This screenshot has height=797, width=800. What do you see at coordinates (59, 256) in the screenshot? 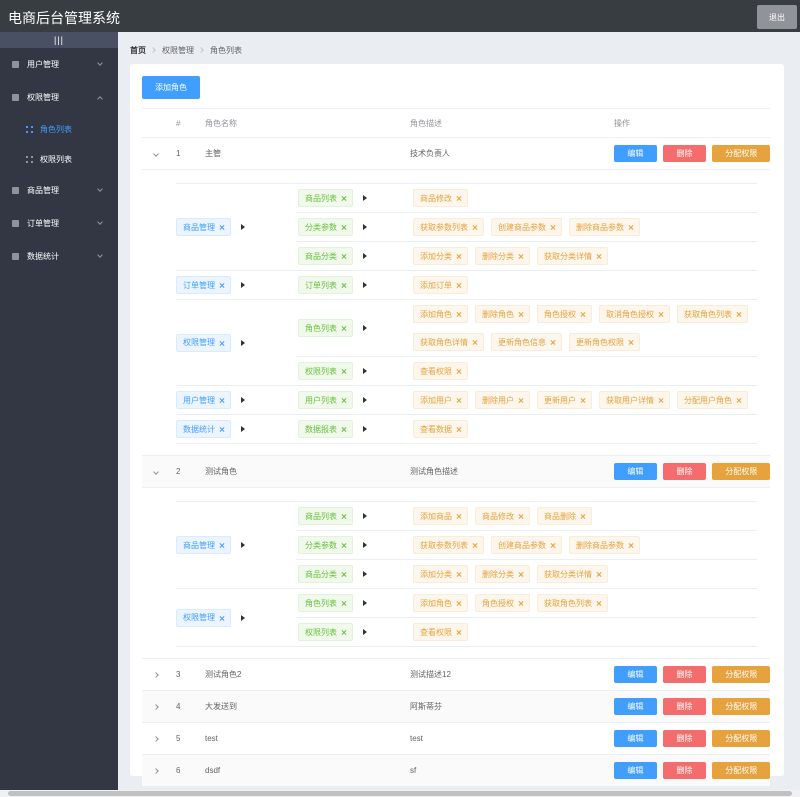
I see `menu-item: 数据统计` at bounding box center [59, 256].